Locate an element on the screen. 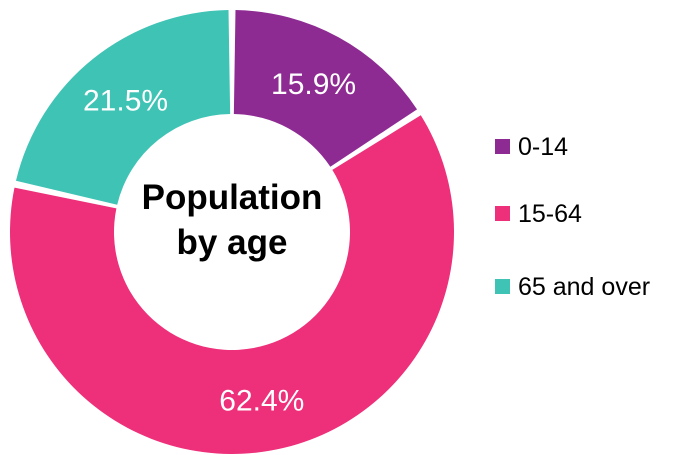  legend-label-0-14: 0-14 is located at coordinates (543, 147).